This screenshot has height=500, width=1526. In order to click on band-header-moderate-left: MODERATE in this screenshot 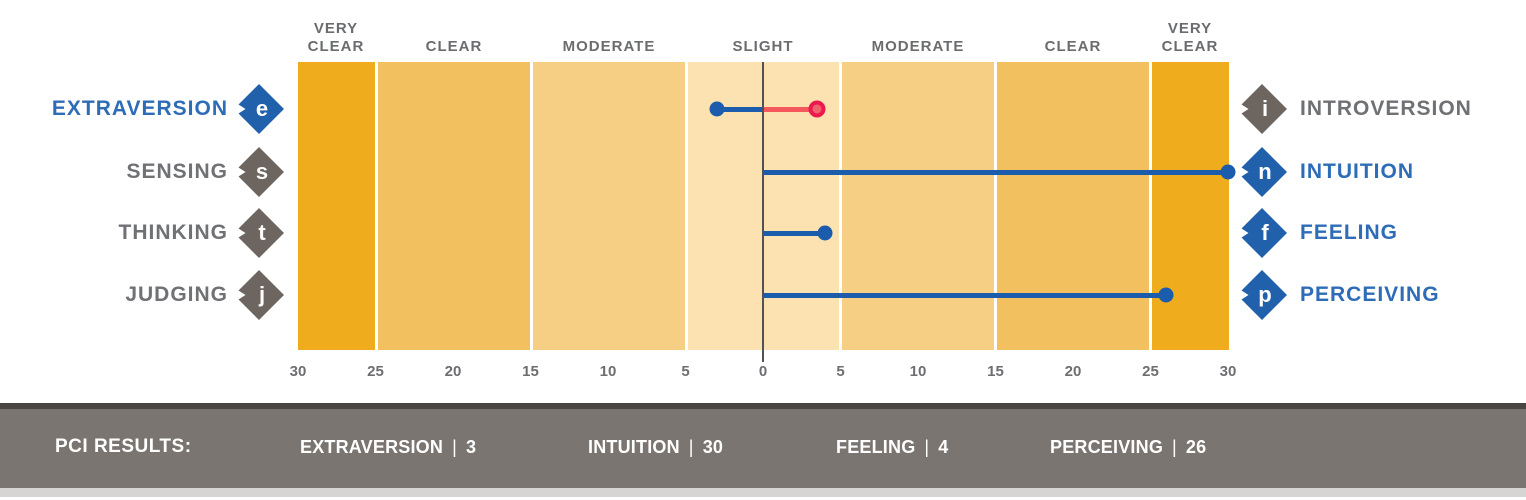, I will do `click(609, 46)`.